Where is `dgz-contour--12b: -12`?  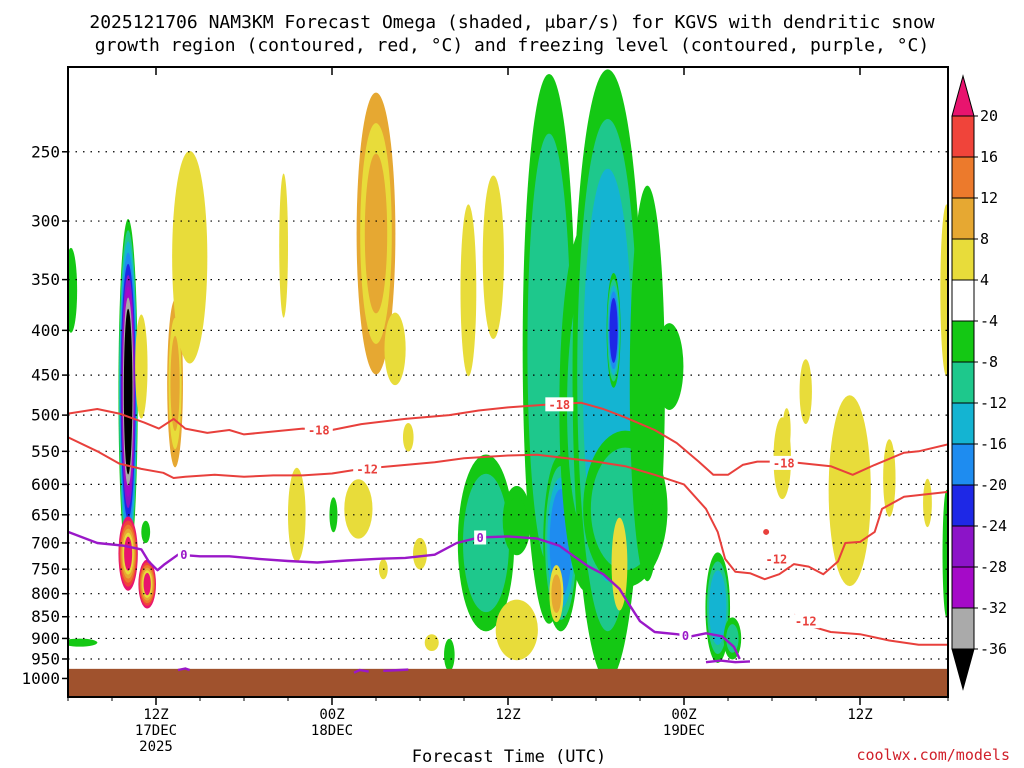 dgz-contour--12b: -12 is located at coordinates (869, 629).